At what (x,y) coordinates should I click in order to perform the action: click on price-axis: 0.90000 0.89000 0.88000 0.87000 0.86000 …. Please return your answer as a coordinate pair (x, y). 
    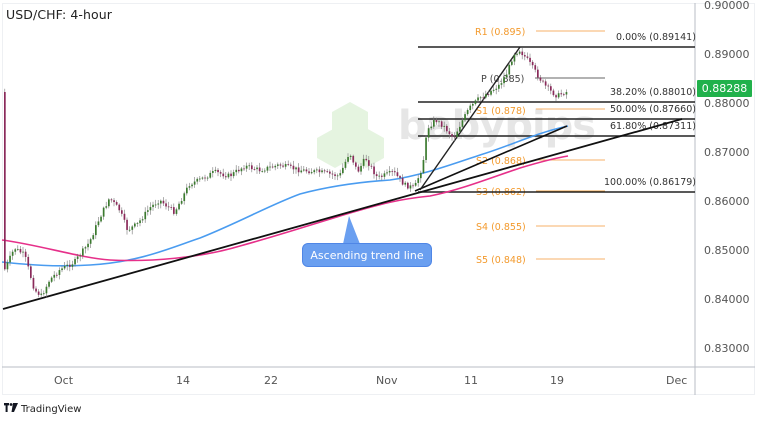
    Looking at the image, I should click on (727, 177).